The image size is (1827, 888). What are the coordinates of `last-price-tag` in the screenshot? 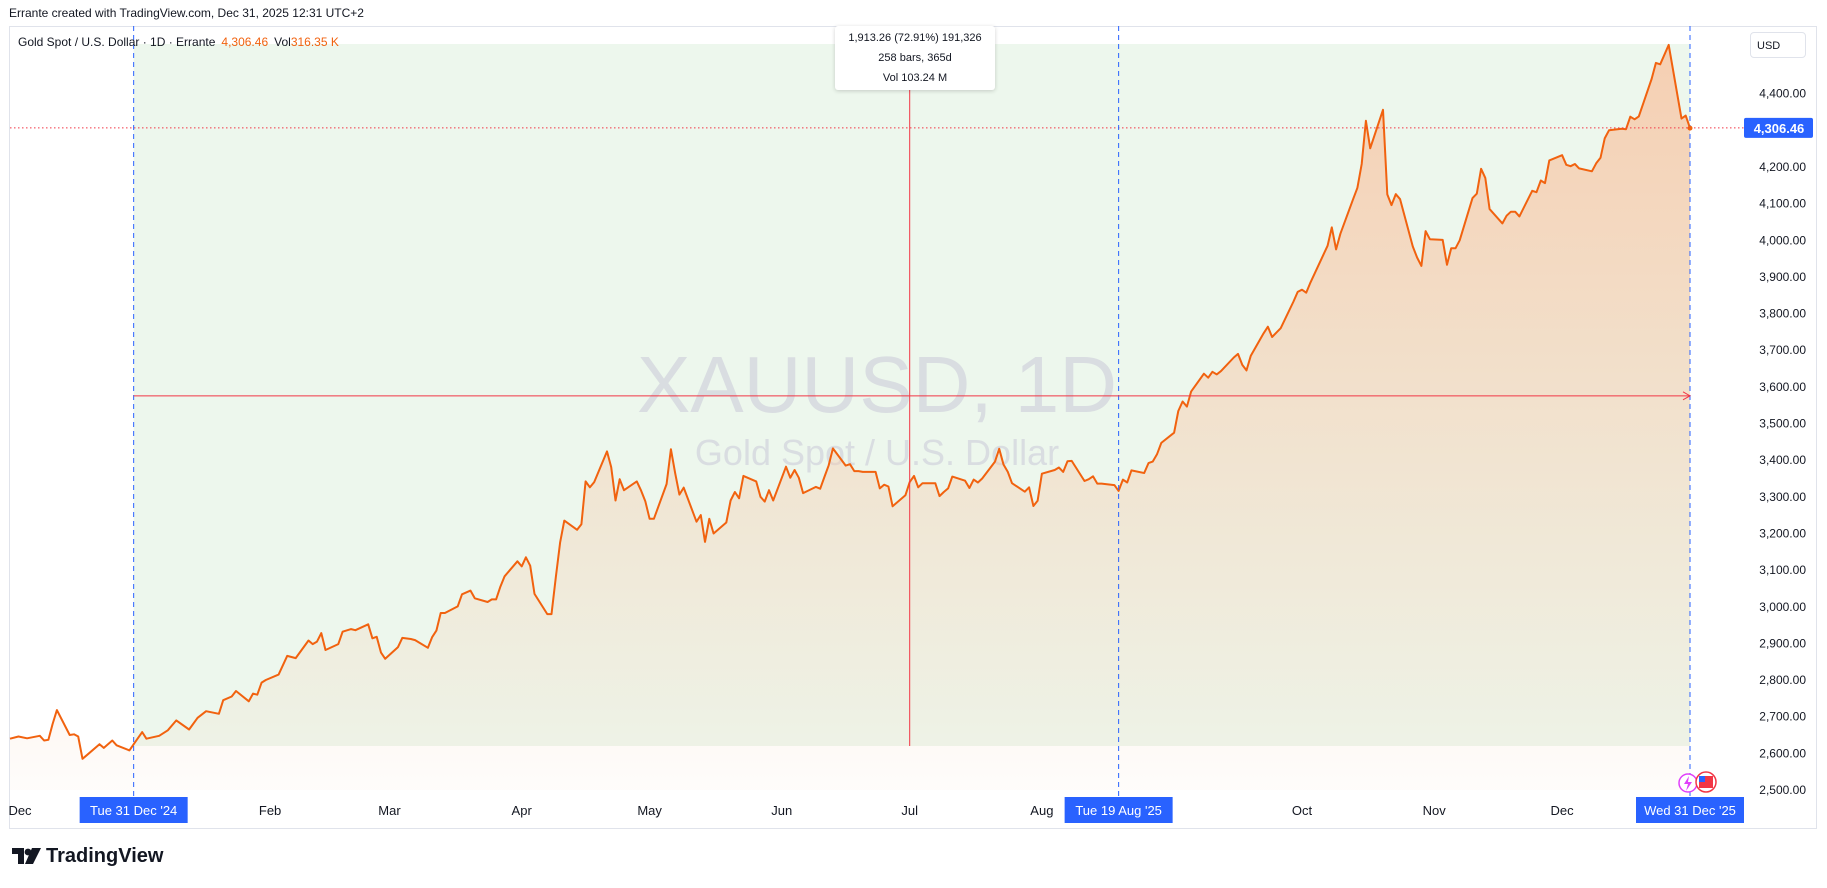 It's located at (1778, 127).